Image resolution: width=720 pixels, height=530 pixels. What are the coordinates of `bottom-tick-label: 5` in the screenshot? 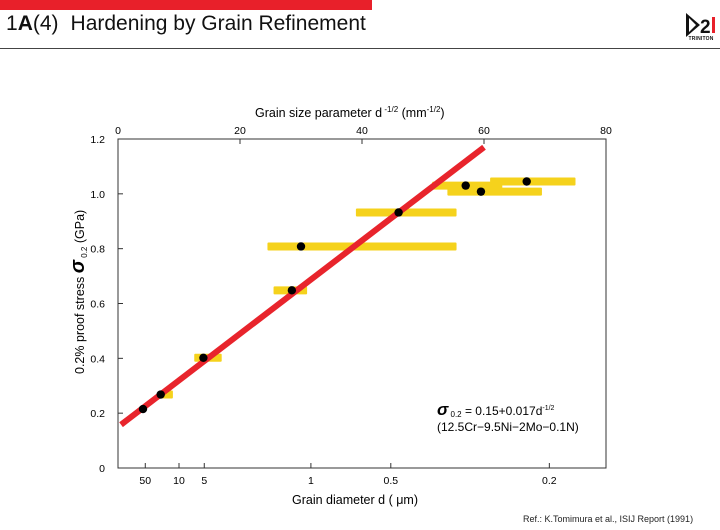 It's located at (204, 481).